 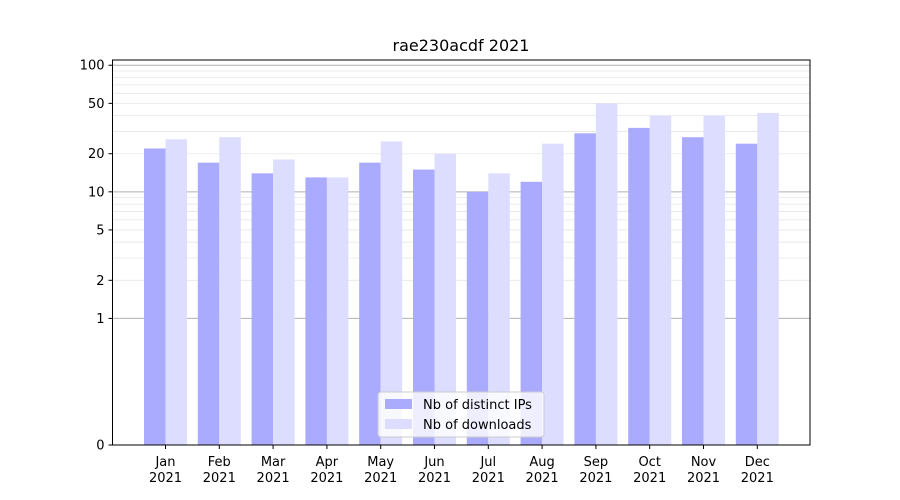 What do you see at coordinates (595, 470) in the screenshot?
I see `x-tick-label: Sep 2021` at bounding box center [595, 470].